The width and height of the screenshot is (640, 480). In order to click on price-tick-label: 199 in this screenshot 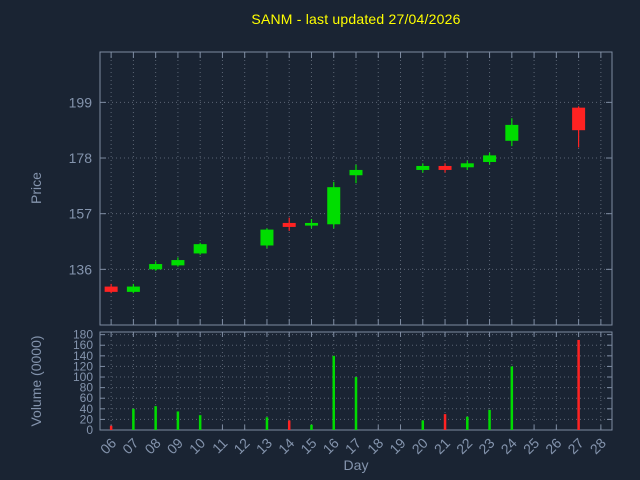, I will do `click(81, 102)`.